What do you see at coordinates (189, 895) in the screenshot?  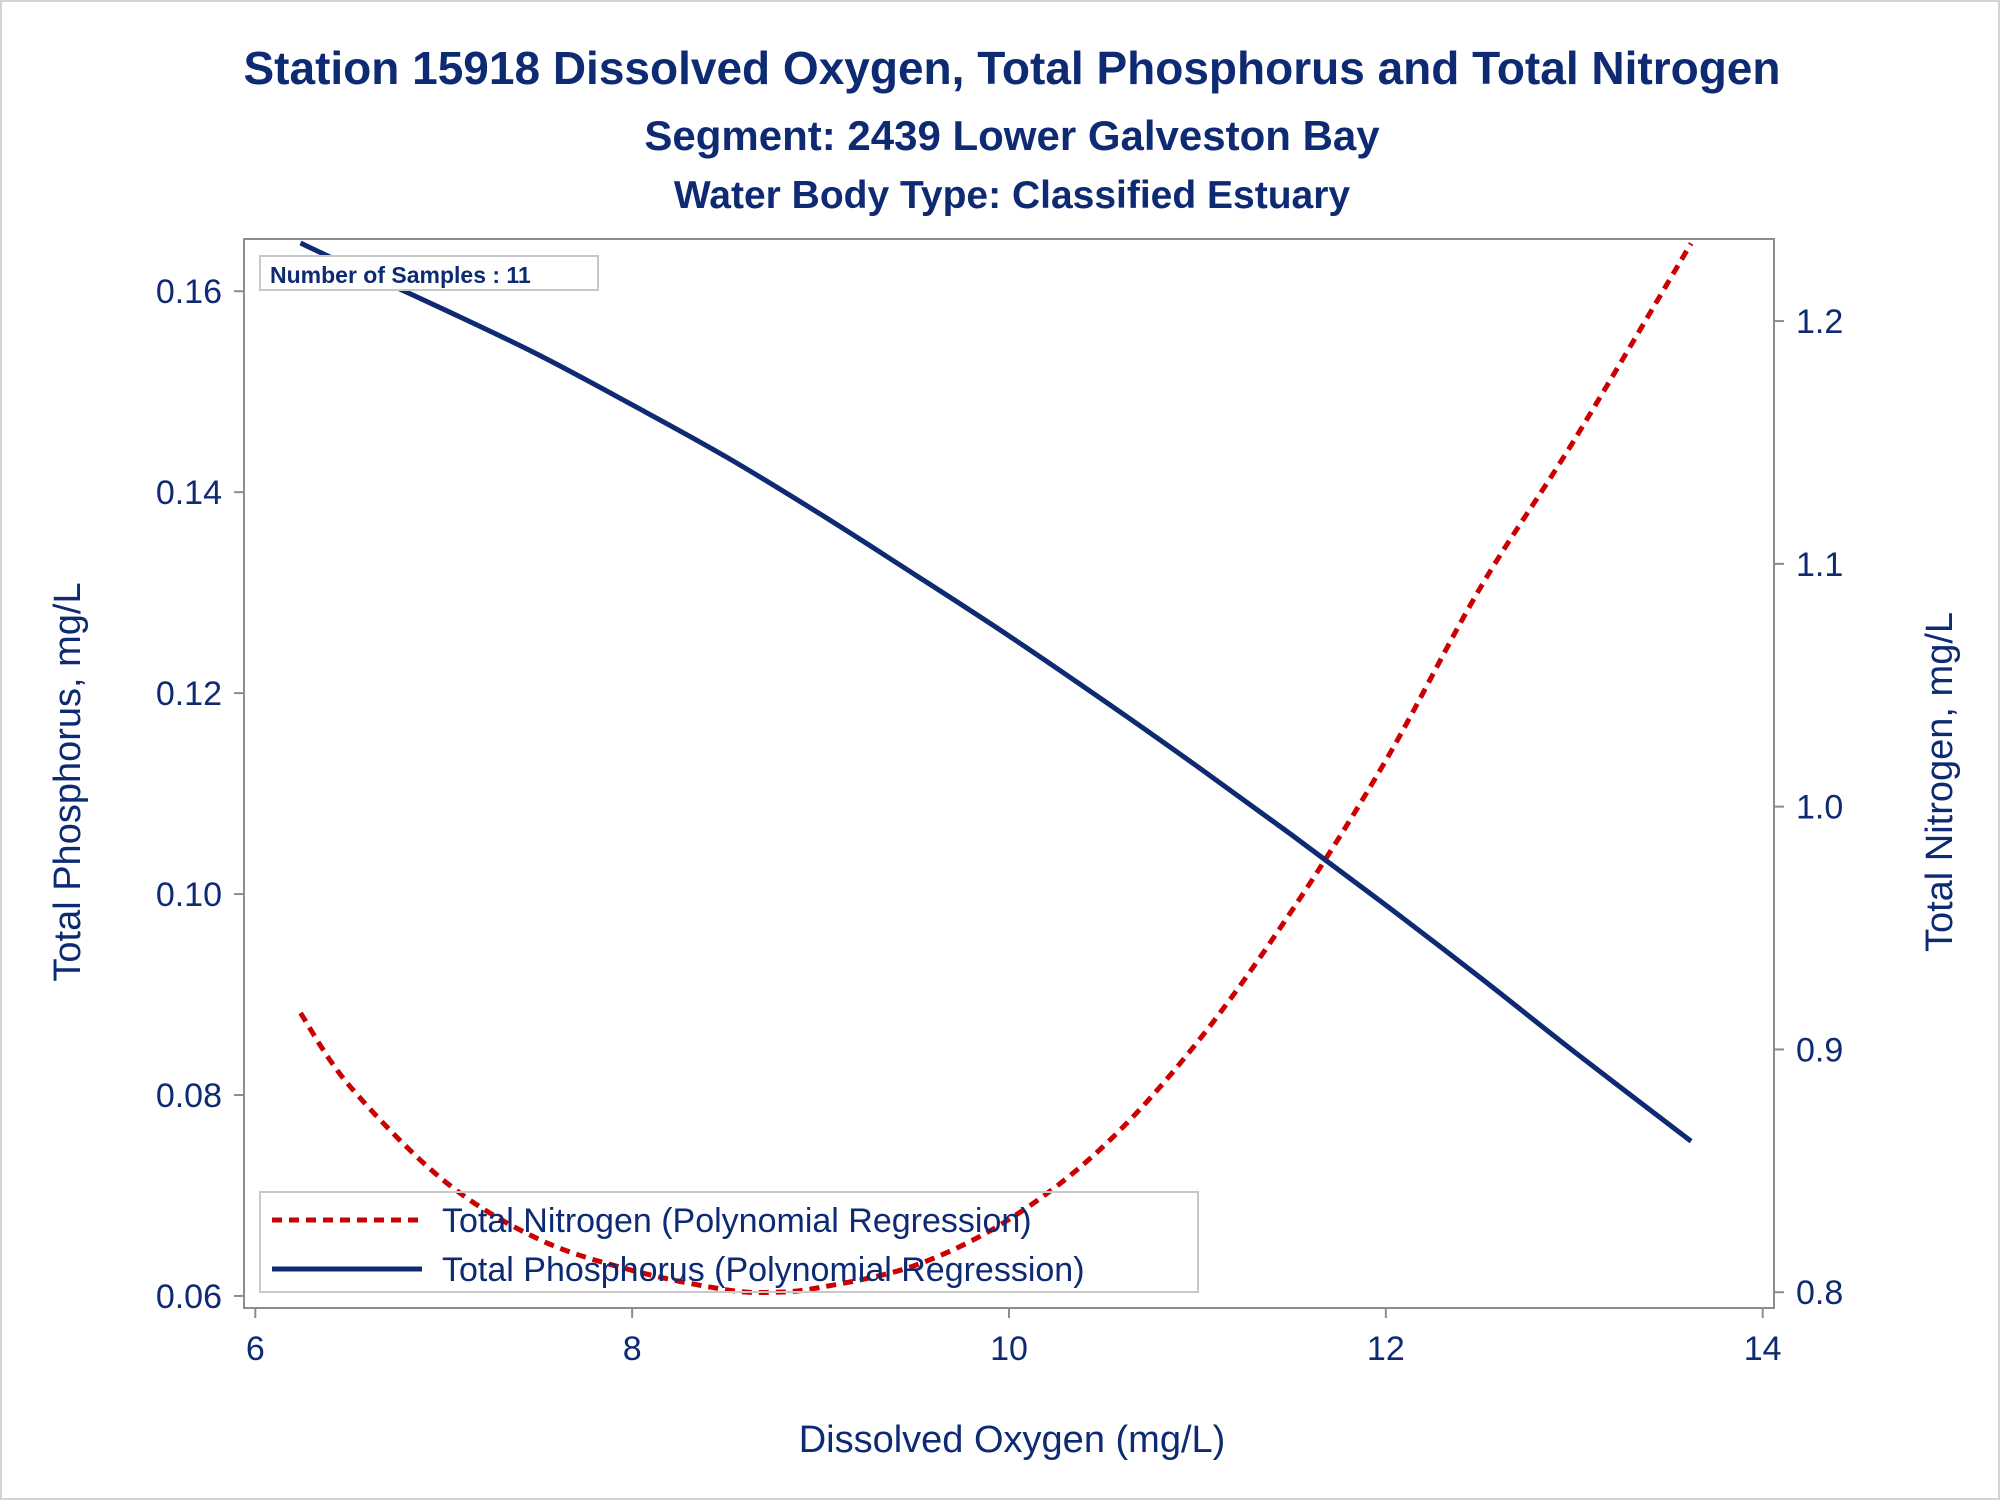 I see `y-tick-label: 0.10` at bounding box center [189, 895].